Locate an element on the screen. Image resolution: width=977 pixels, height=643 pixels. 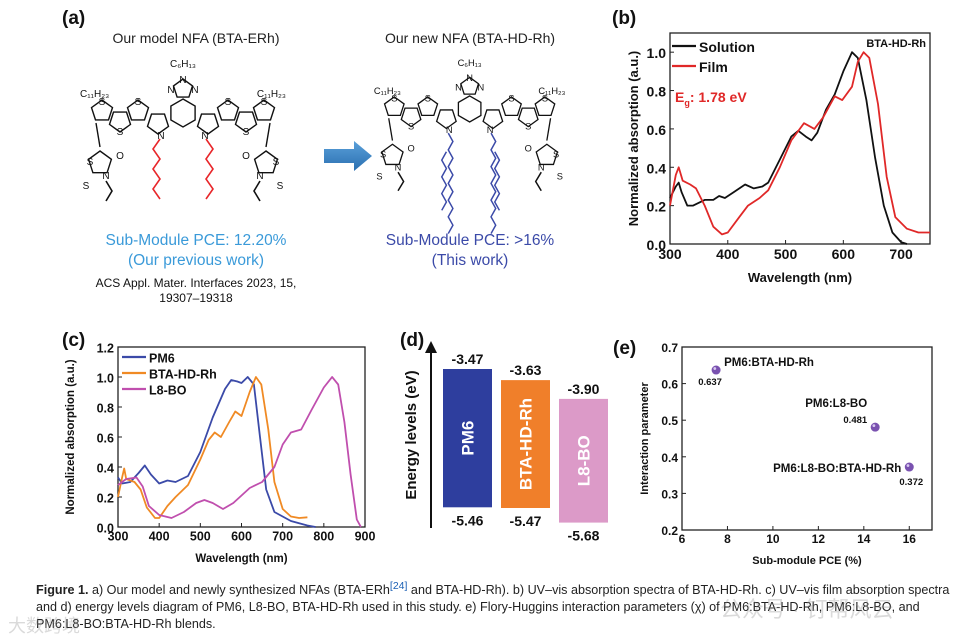
point-name-label: PM6:BTA-HD-Rh is located at coordinates (769, 363).